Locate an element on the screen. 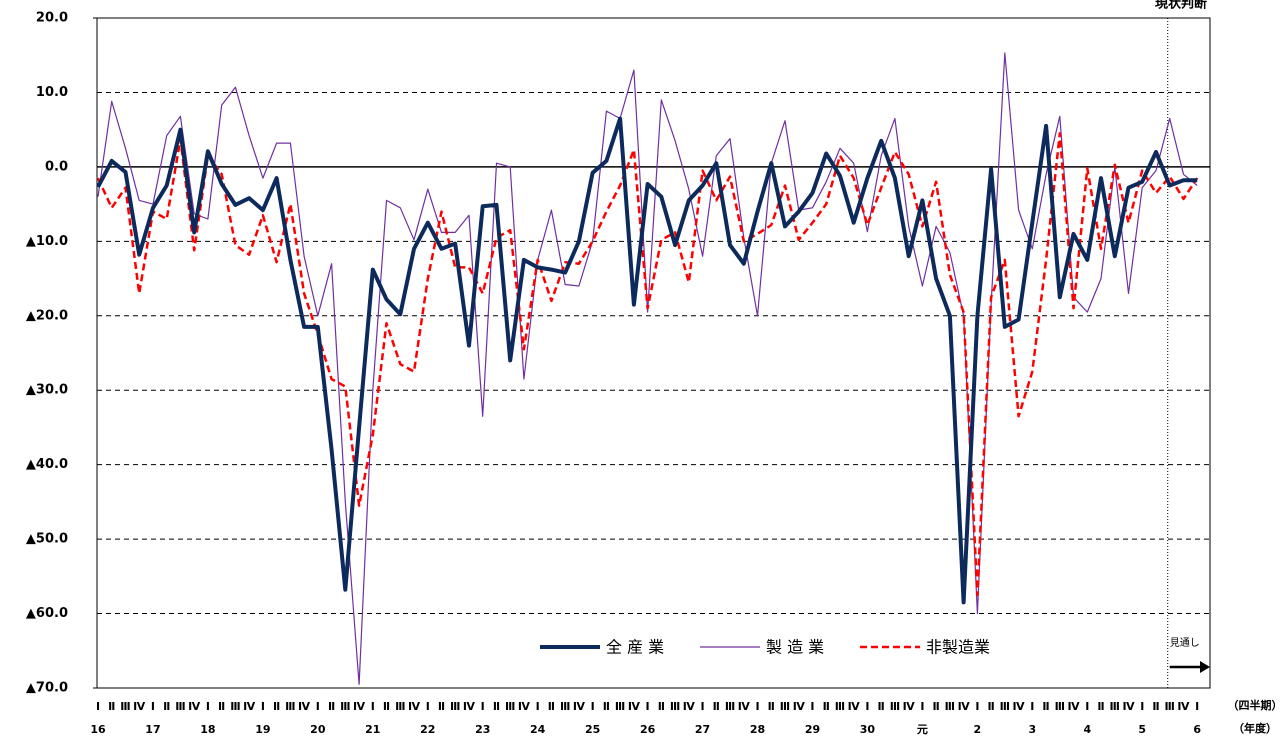 This screenshot has width=1287, height=736. y-tick-label: ▲50.0 is located at coordinates (47, 539).